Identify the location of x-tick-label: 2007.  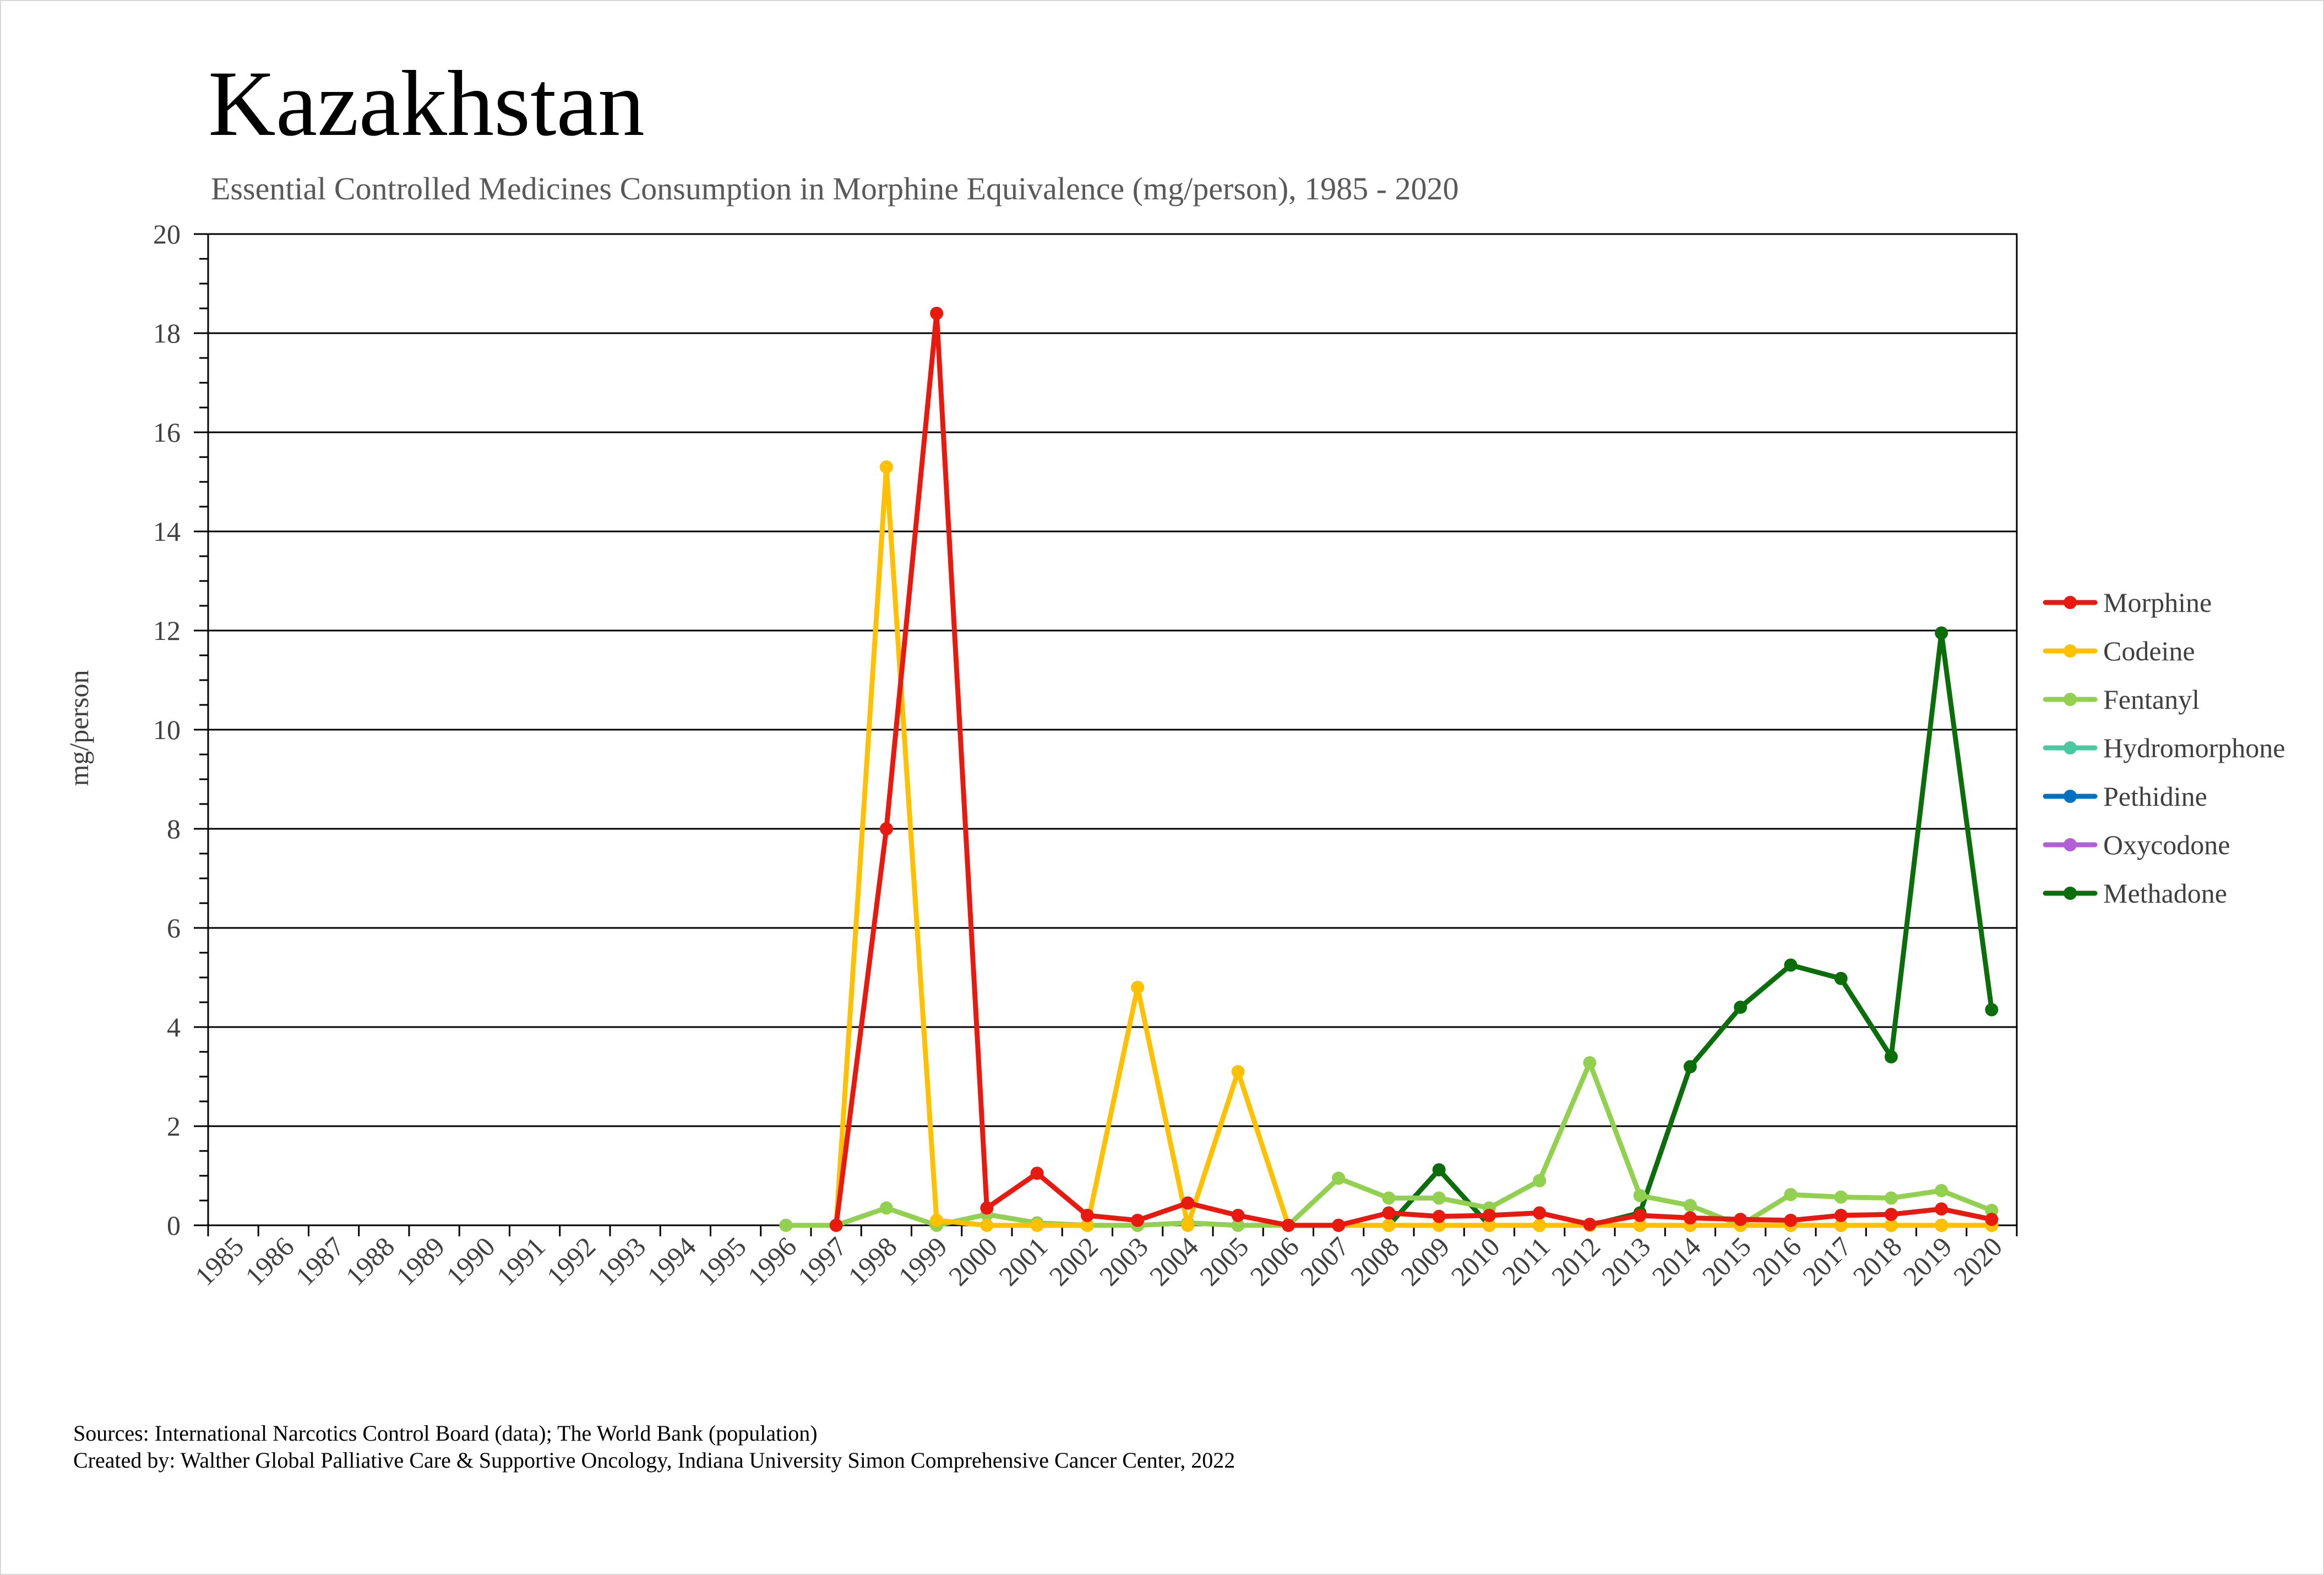
(1324, 1261).